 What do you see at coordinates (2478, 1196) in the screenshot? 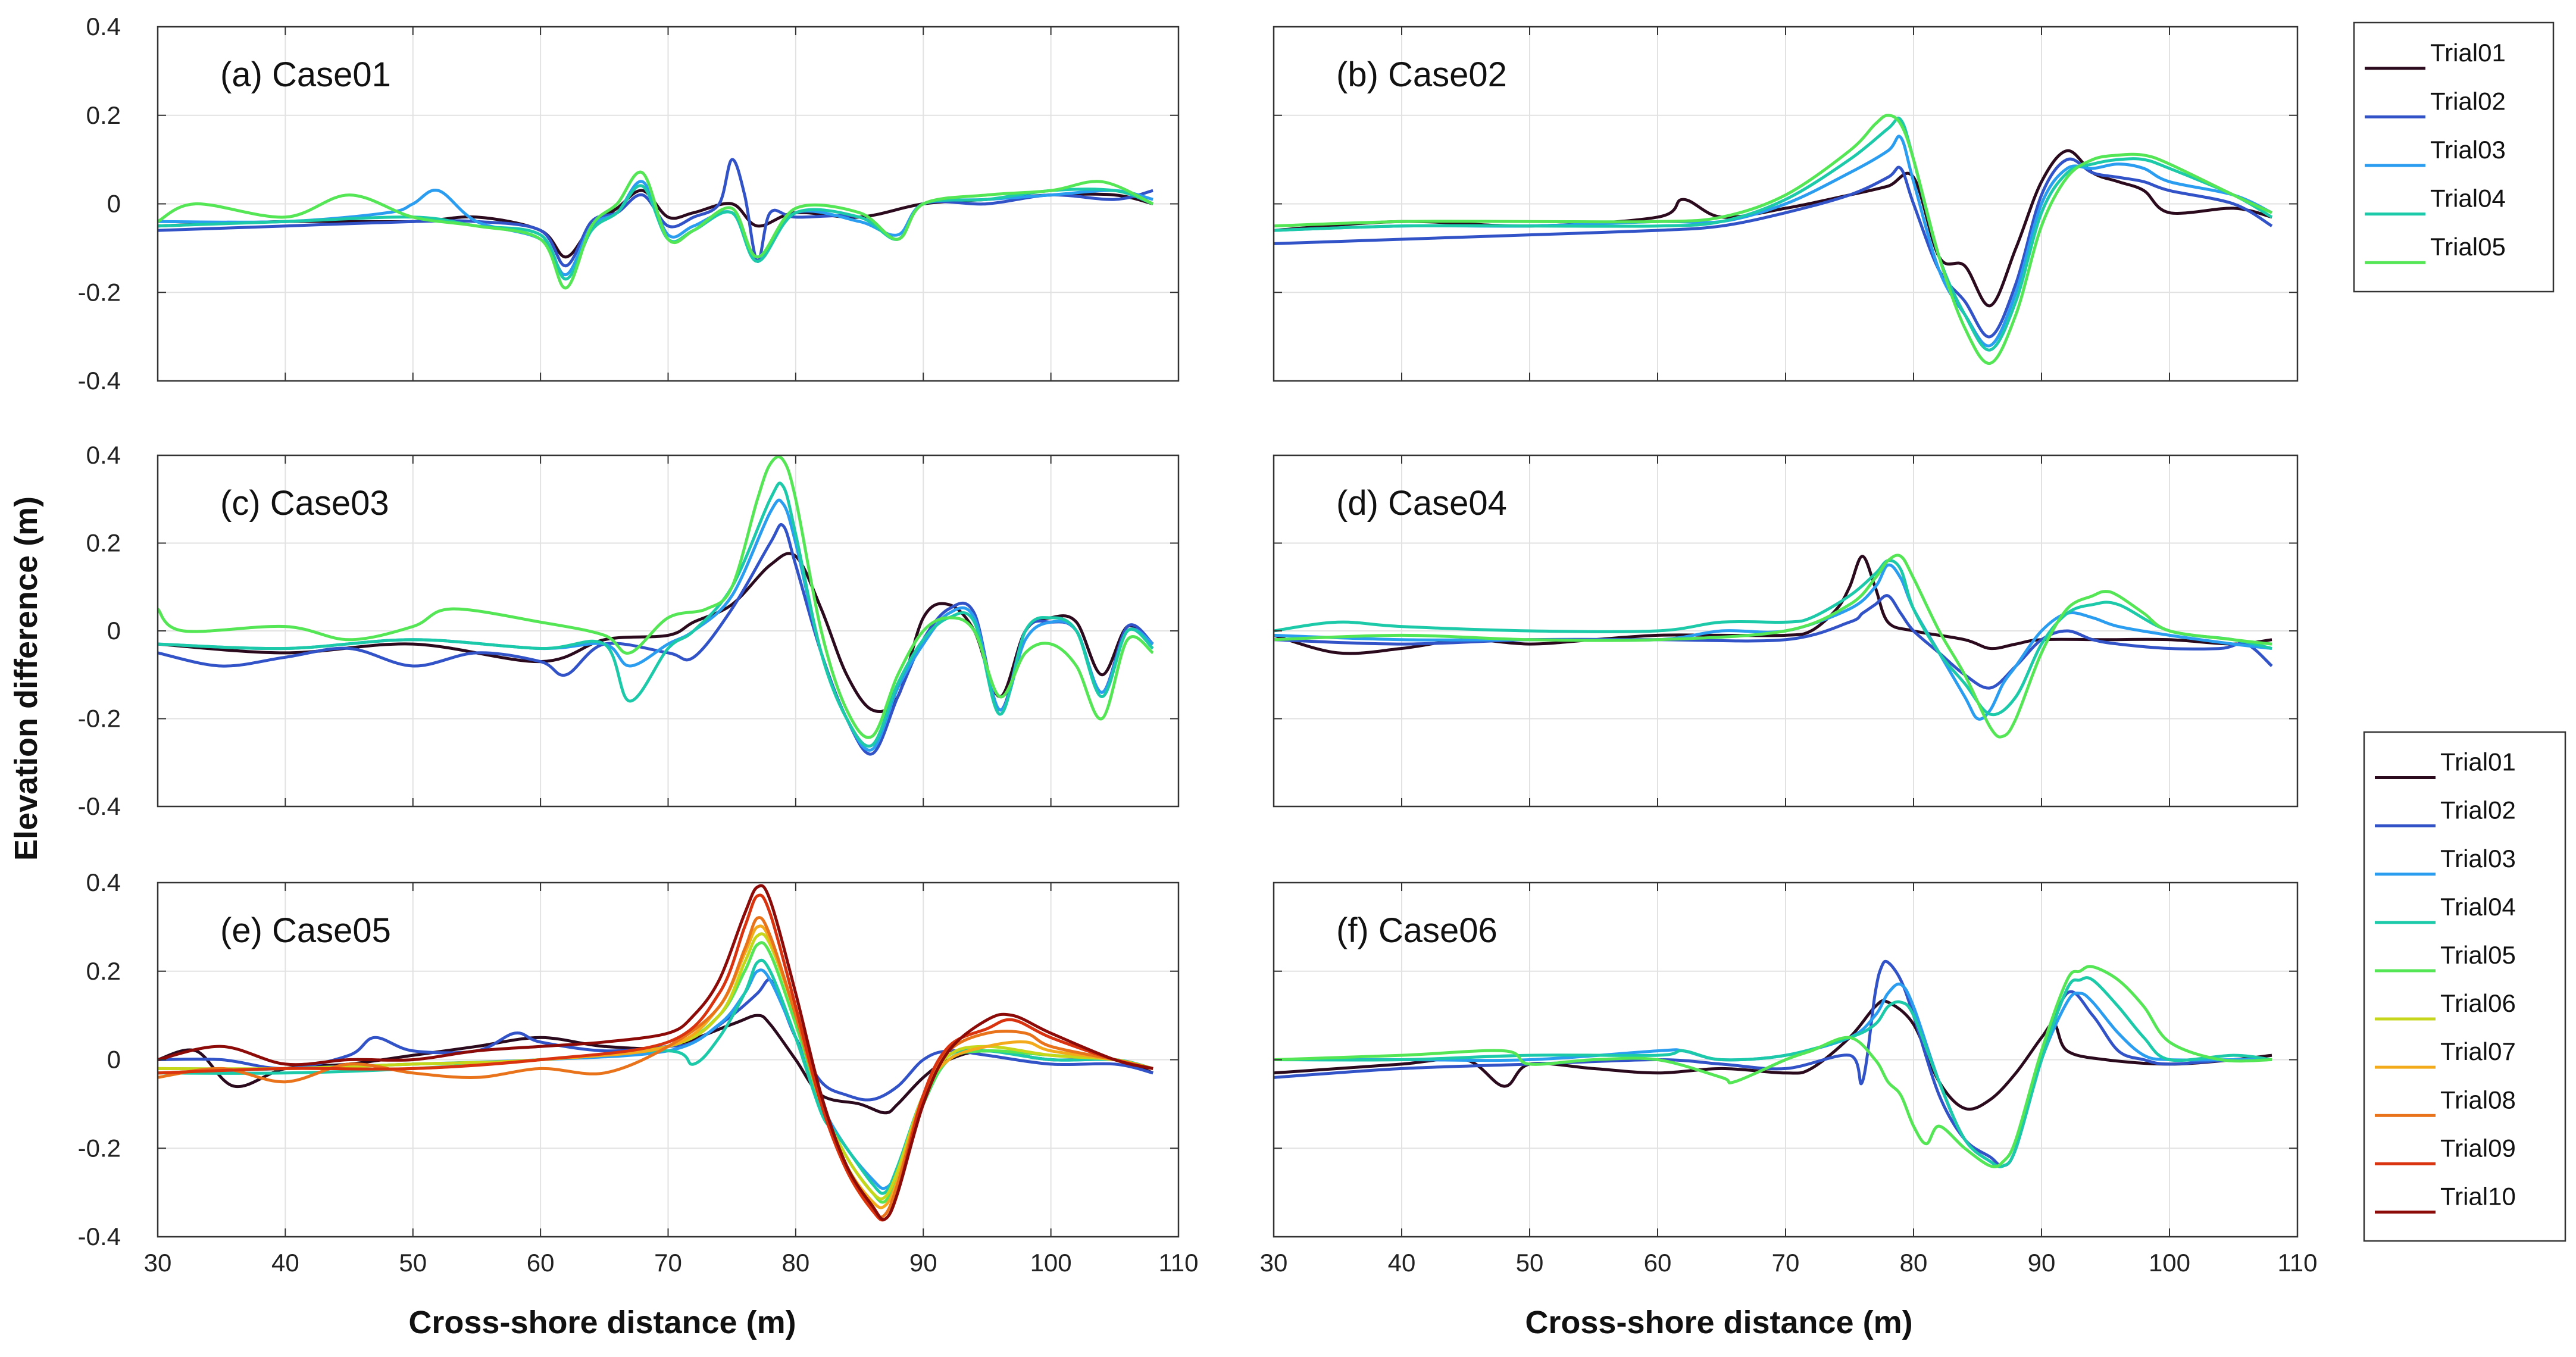
I see `legend-label-trial10: Trial10` at bounding box center [2478, 1196].